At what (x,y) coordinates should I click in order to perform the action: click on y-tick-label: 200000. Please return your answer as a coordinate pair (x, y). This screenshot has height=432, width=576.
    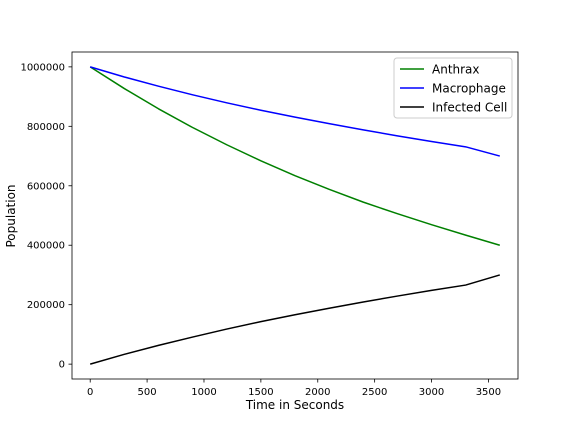
    Looking at the image, I should click on (46, 305).